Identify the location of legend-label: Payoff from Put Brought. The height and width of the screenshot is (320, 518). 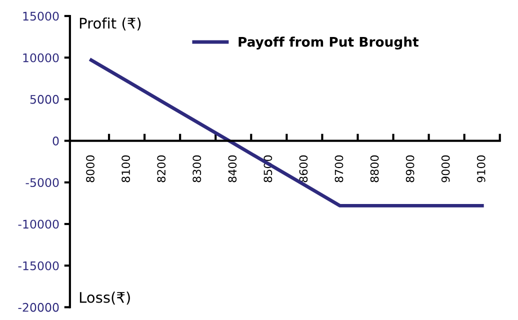
(328, 43).